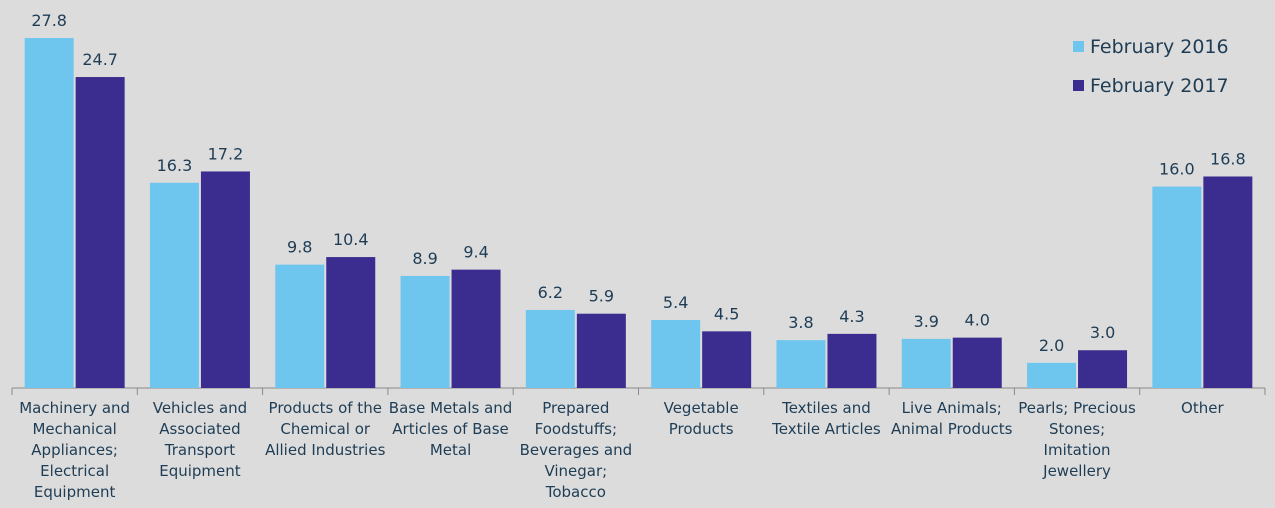  What do you see at coordinates (424, 258) in the screenshot?
I see `value-label: 8.9` at bounding box center [424, 258].